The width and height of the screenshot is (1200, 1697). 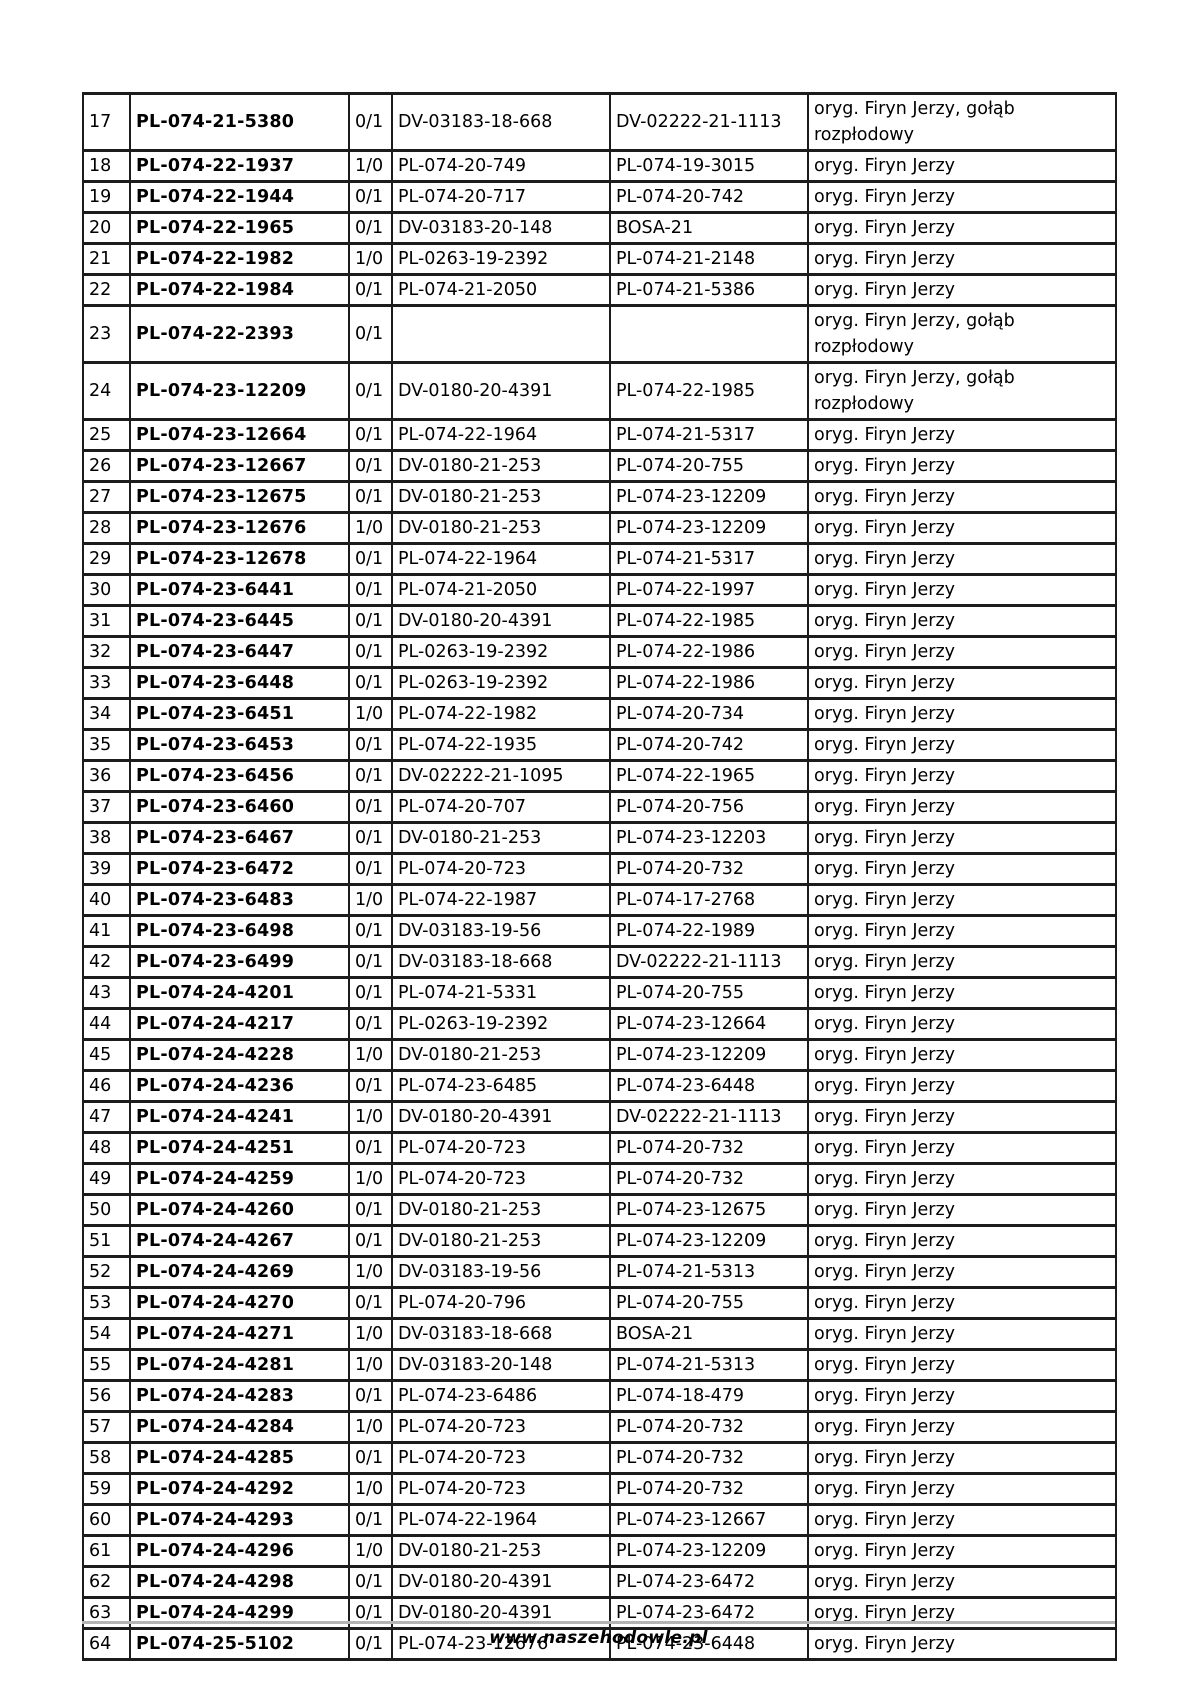 I want to click on cell-row-number: 39, so click(x=106, y=869).